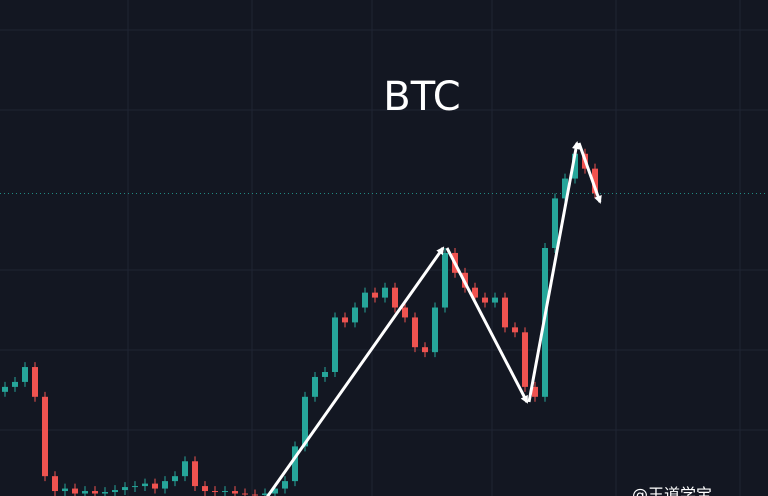  What do you see at coordinates (421, 97) in the screenshot?
I see `chart-title: BTC` at bounding box center [421, 97].